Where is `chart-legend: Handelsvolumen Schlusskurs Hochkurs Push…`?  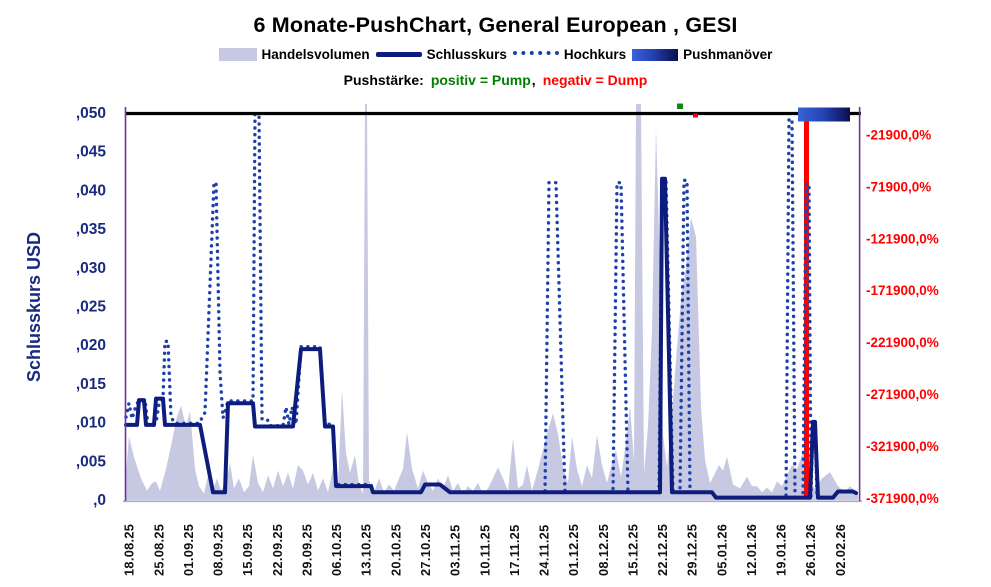
chart-legend: Handelsvolumen Schlusskurs Hochkurs Push… is located at coordinates (495, 54).